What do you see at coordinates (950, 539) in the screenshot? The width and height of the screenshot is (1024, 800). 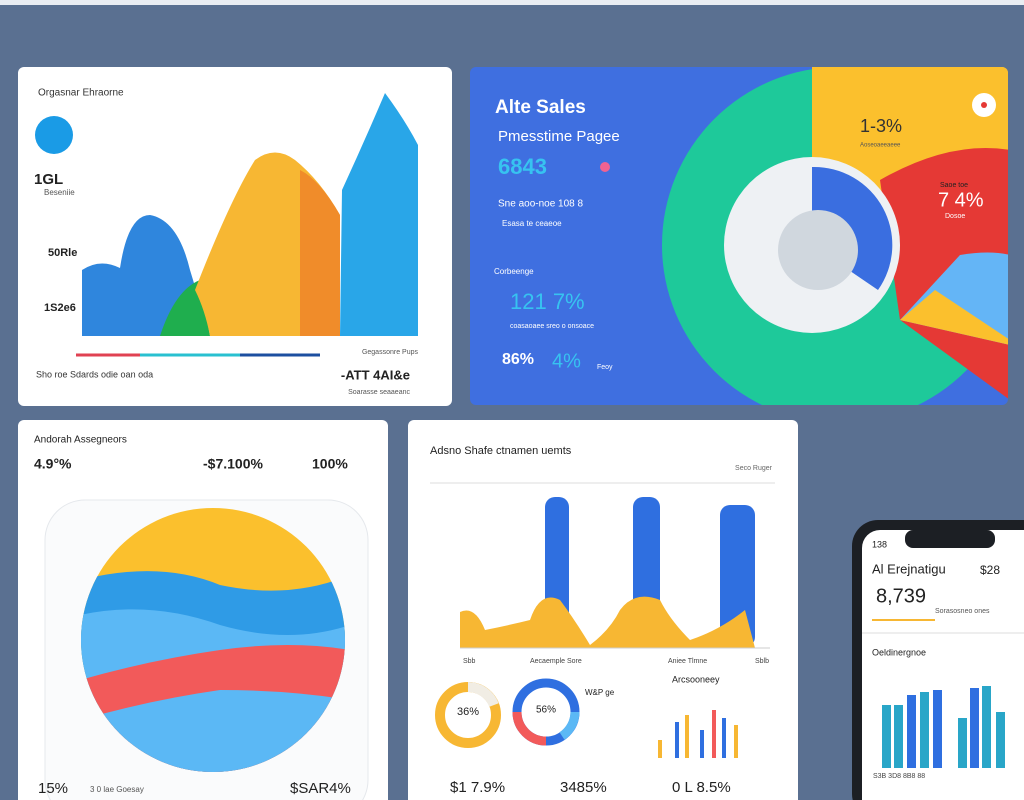 I see `notch` at bounding box center [950, 539].